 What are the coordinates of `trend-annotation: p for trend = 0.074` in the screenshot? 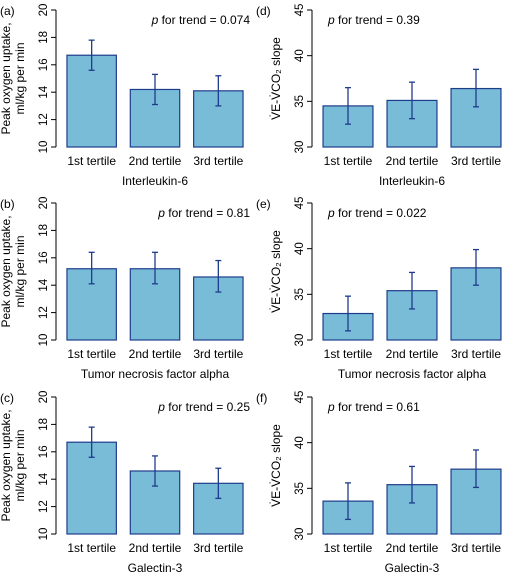 It's located at (201, 20).